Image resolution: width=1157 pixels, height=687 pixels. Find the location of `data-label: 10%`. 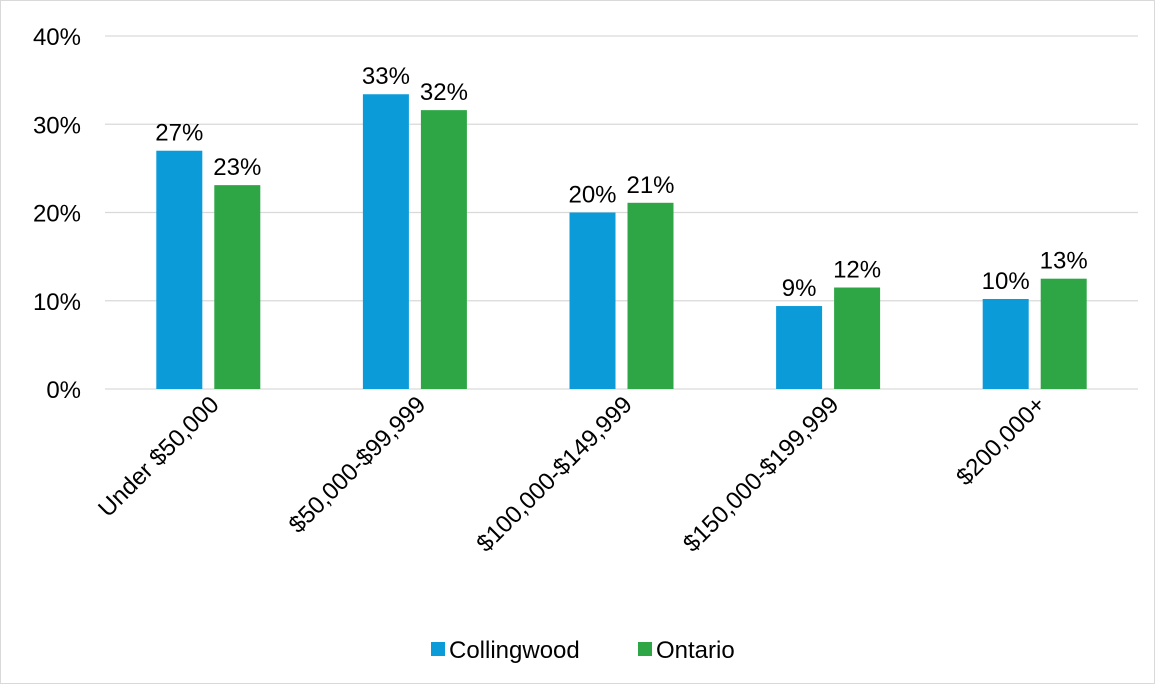

data-label: 10% is located at coordinates (1006, 281).